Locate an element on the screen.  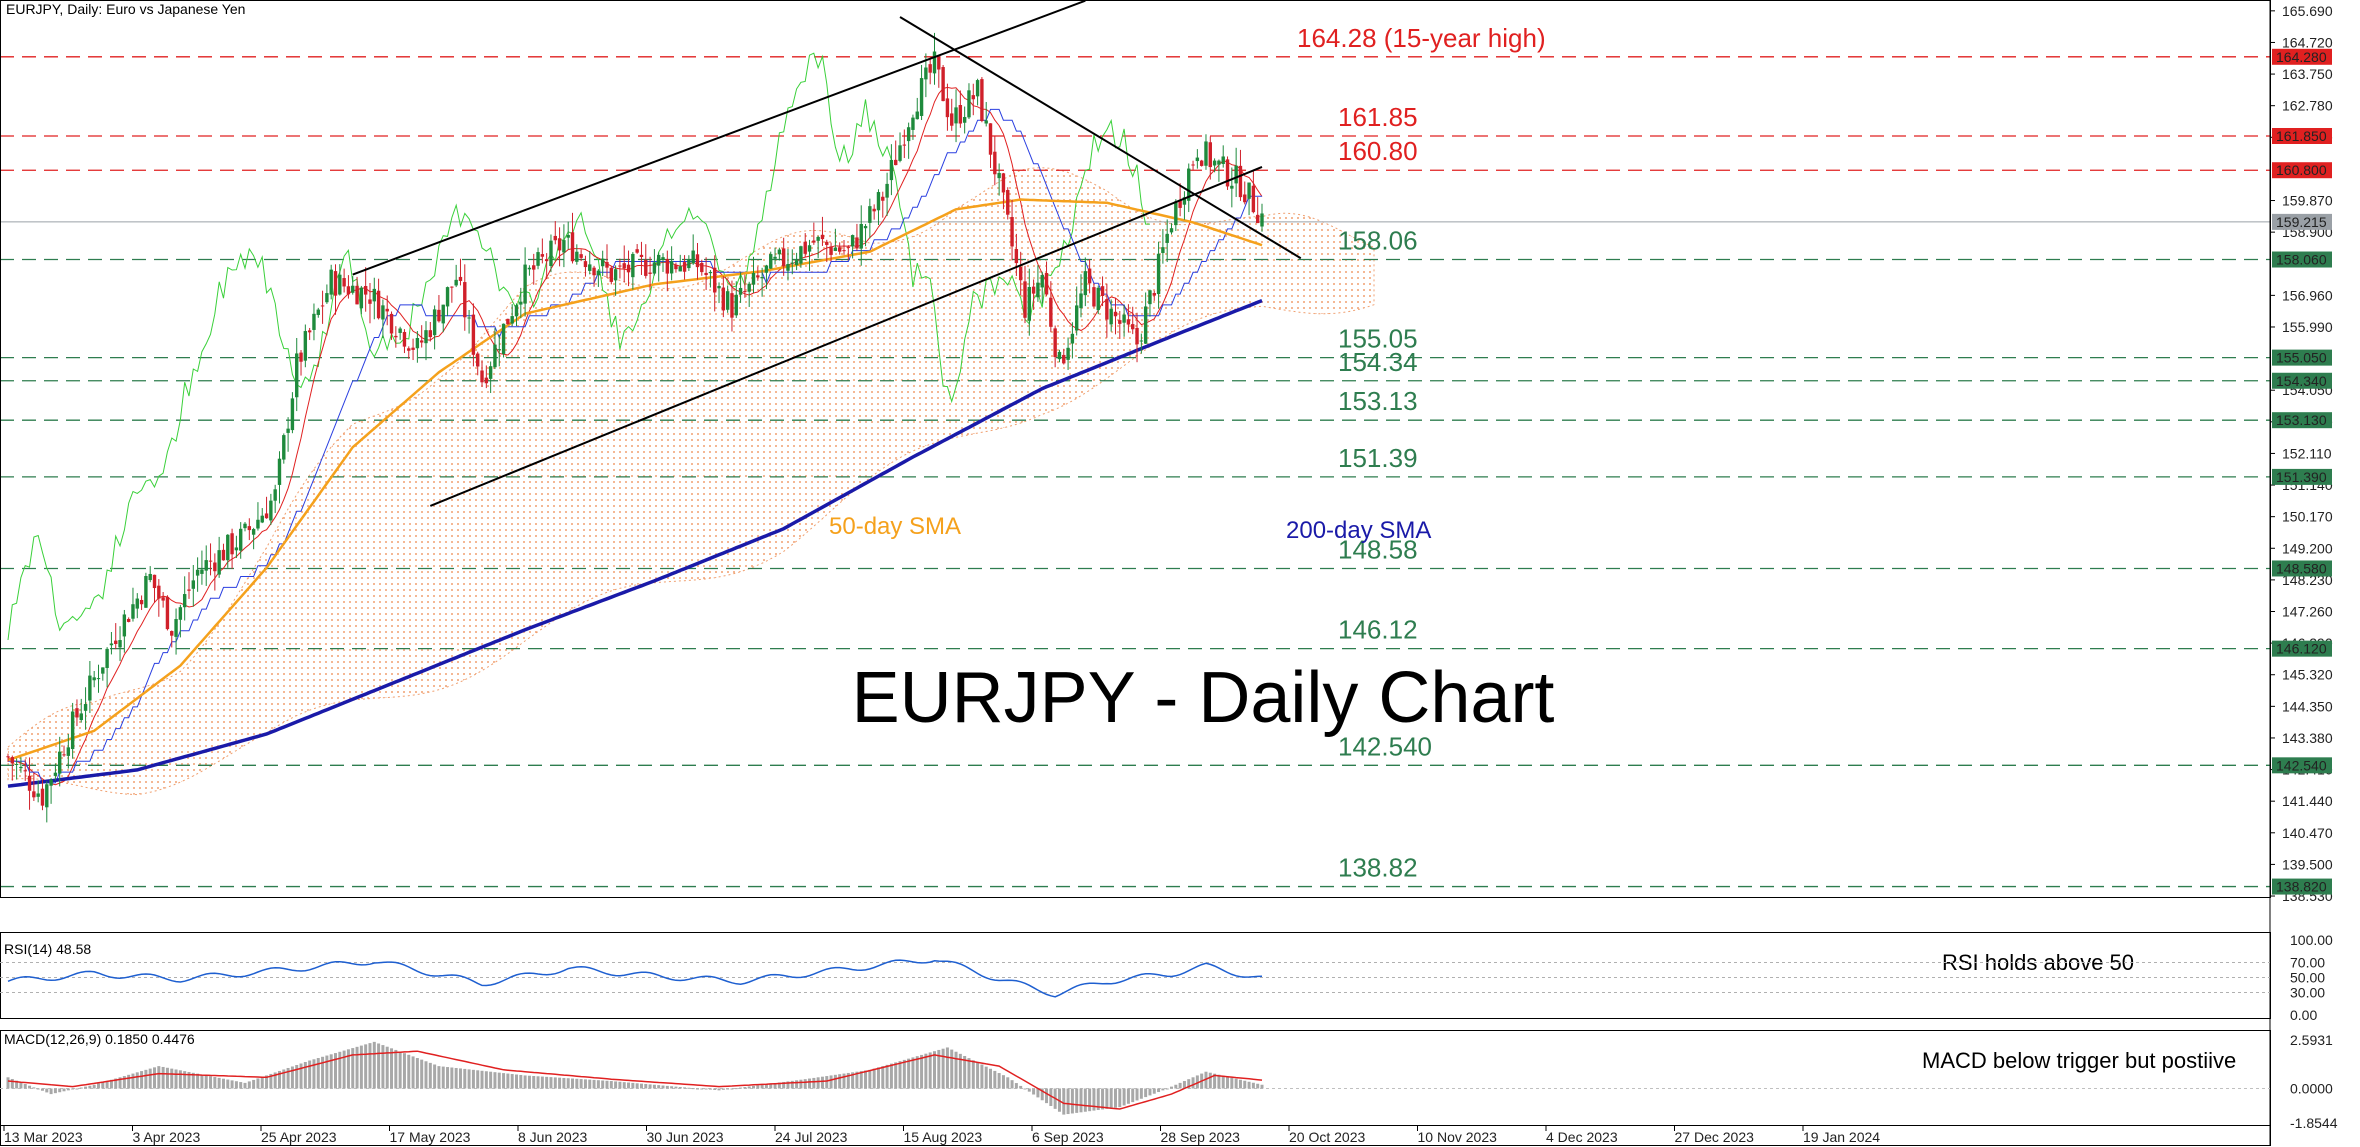
level-label: 153.13 is located at coordinates (1378, 401).